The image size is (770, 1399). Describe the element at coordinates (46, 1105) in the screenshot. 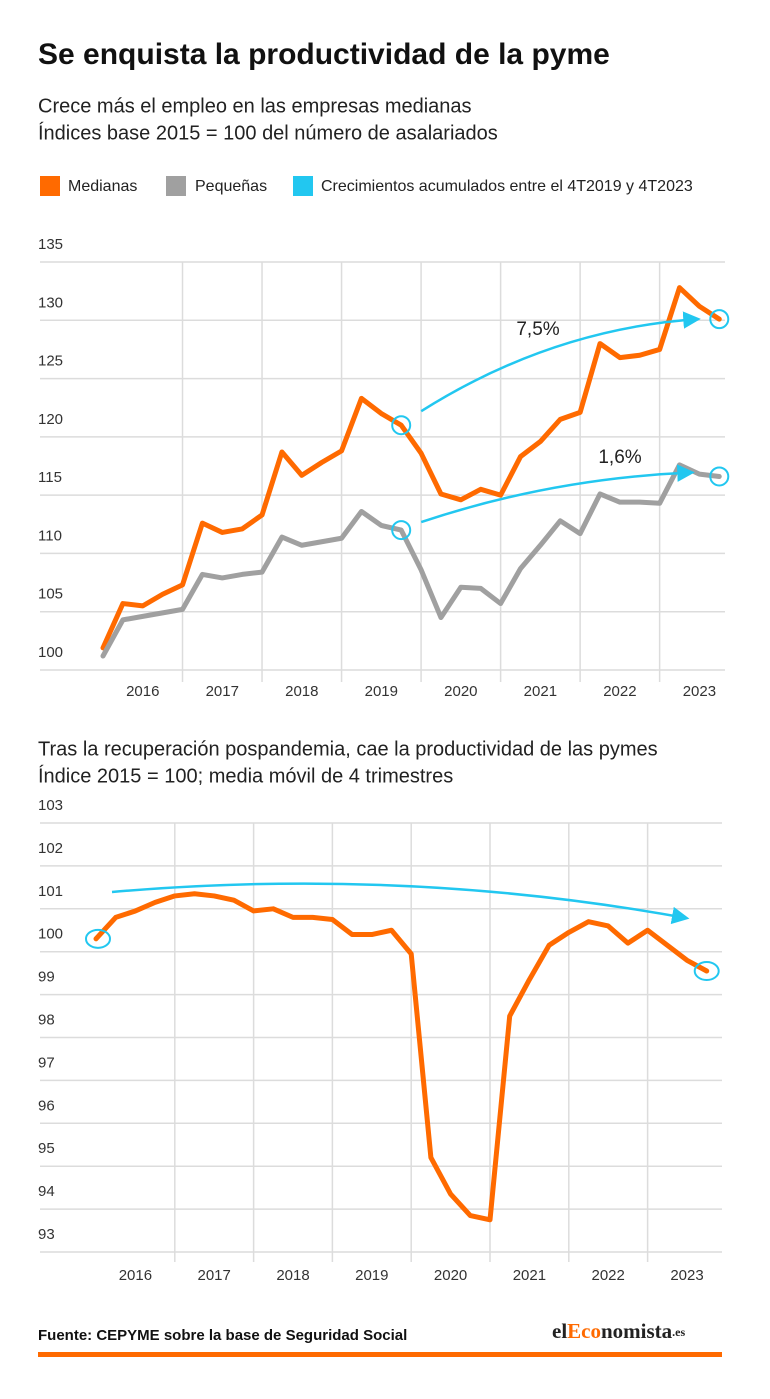

I see `y-tick-label: 96` at that location.